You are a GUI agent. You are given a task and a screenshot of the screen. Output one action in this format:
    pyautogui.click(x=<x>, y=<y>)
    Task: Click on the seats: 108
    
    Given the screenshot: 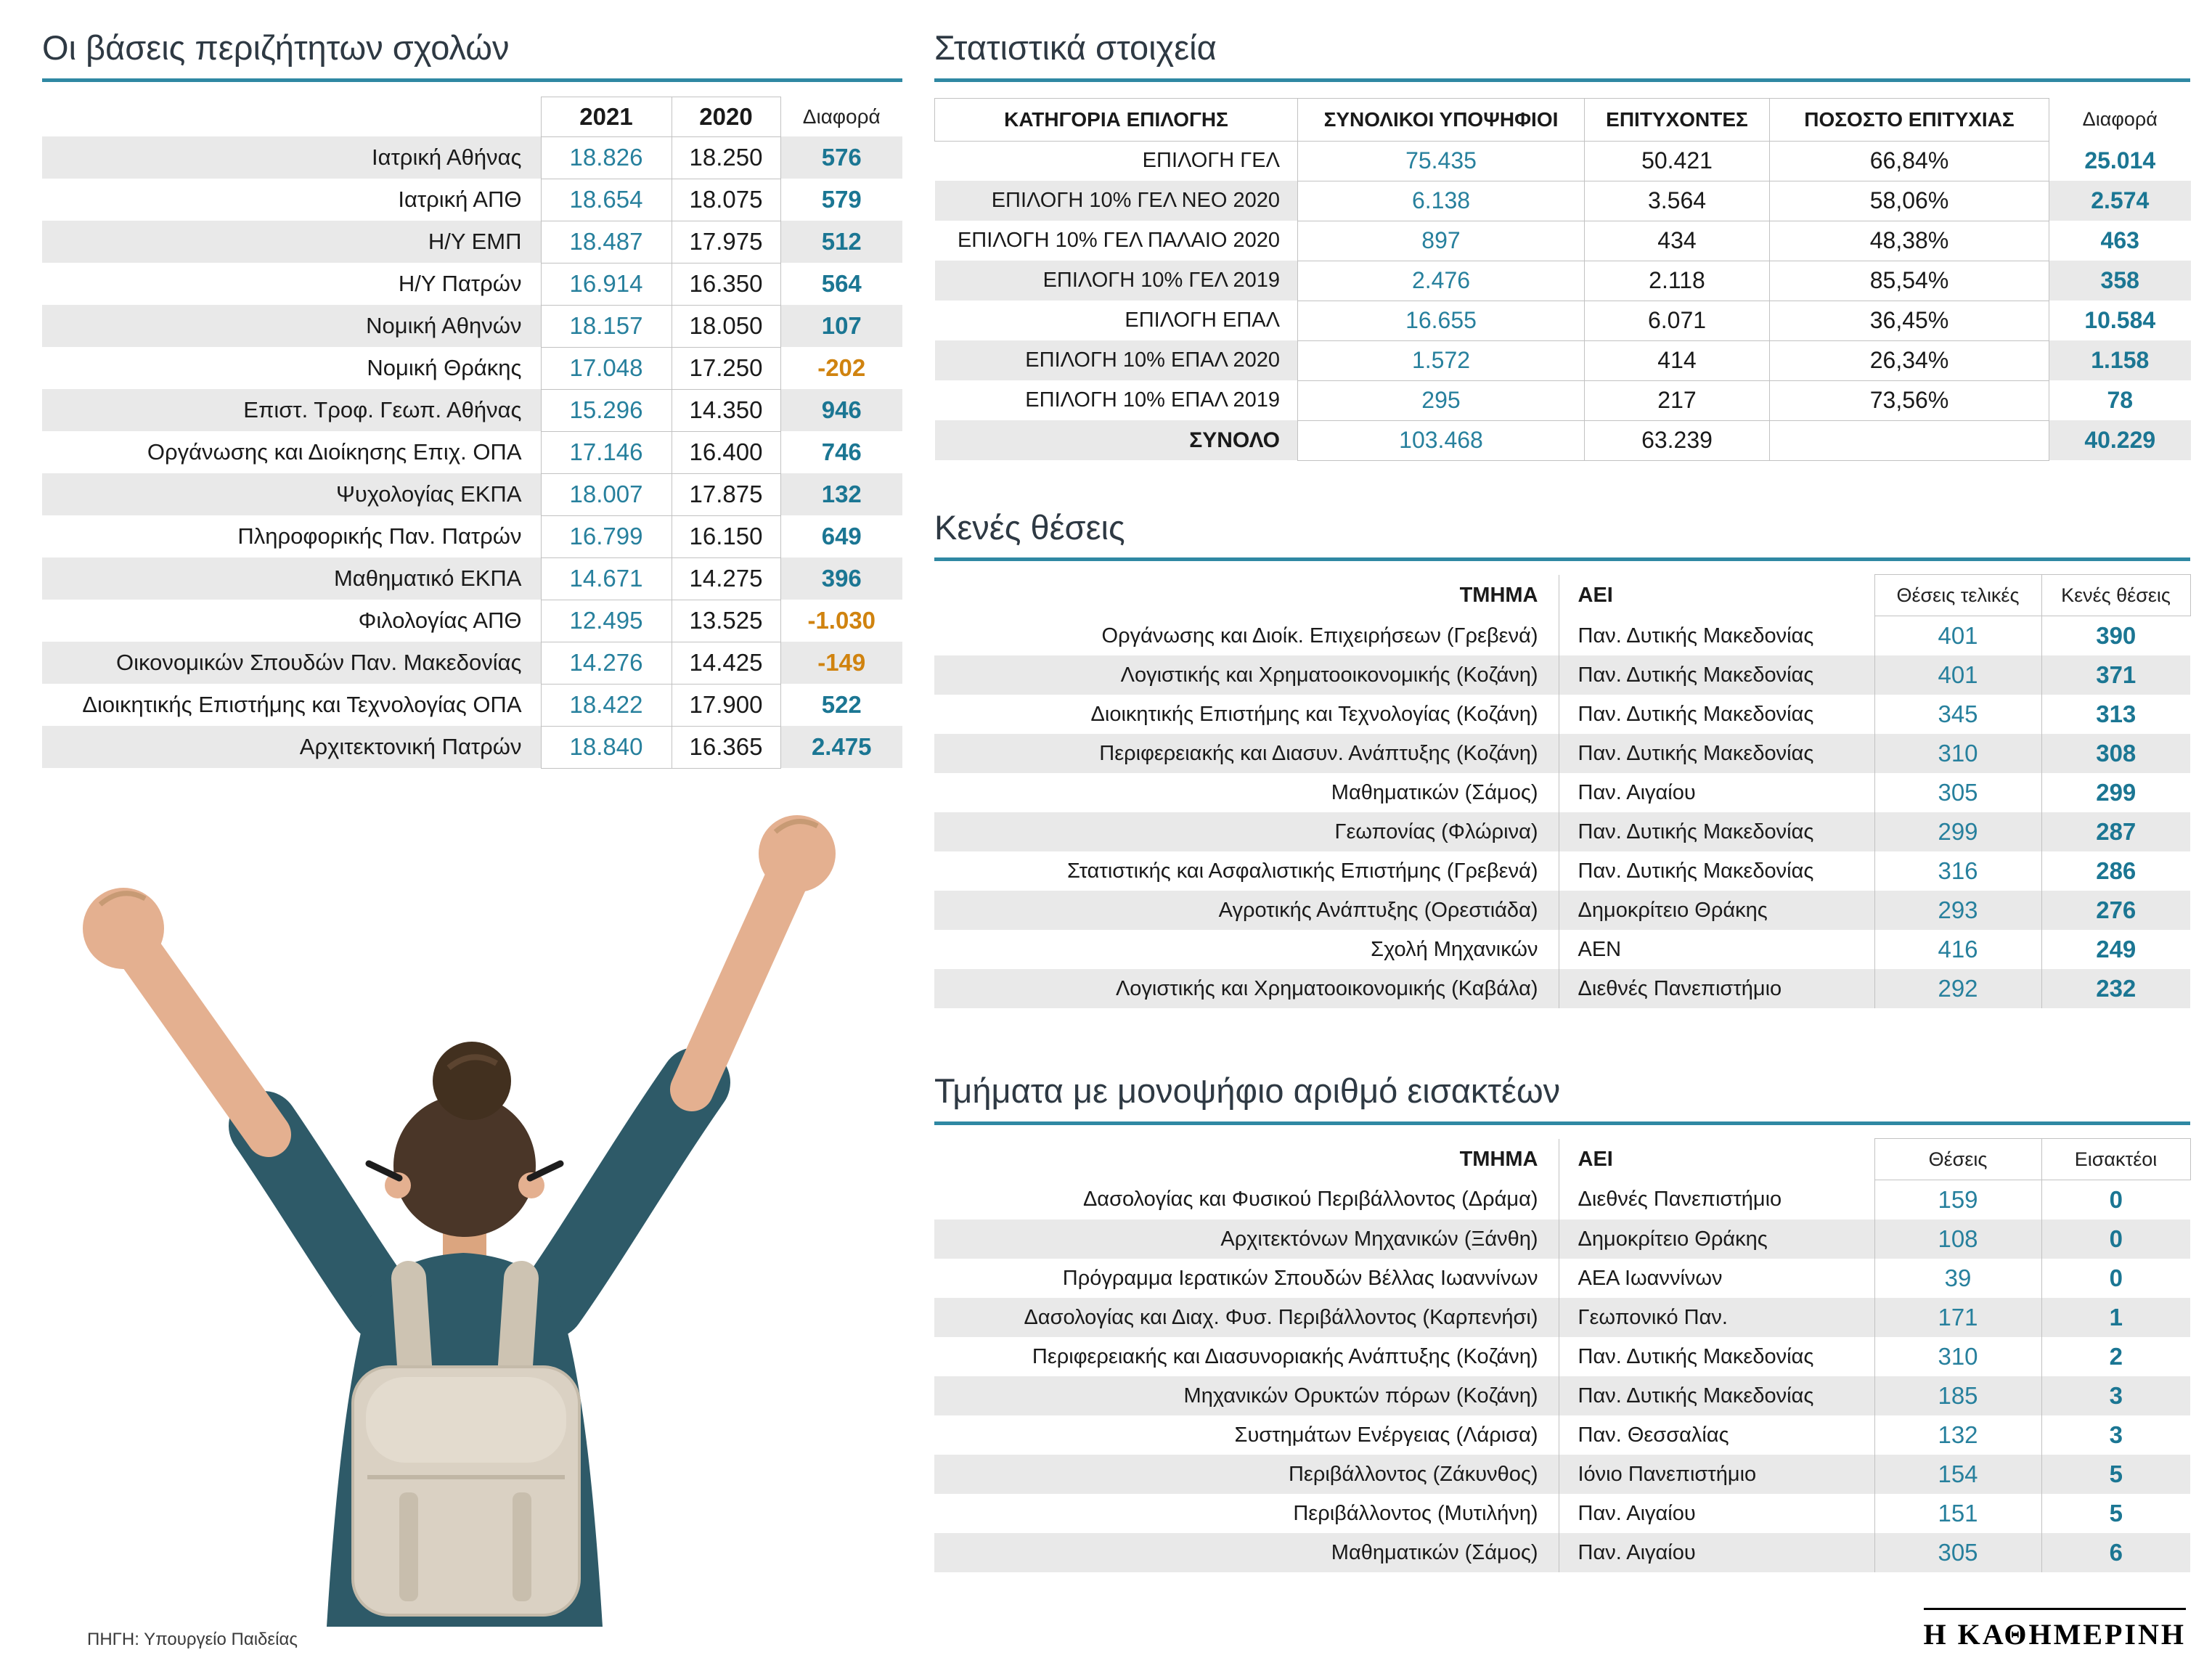 What is the action you would take?
    pyautogui.click(x=1958, y=1239)
    